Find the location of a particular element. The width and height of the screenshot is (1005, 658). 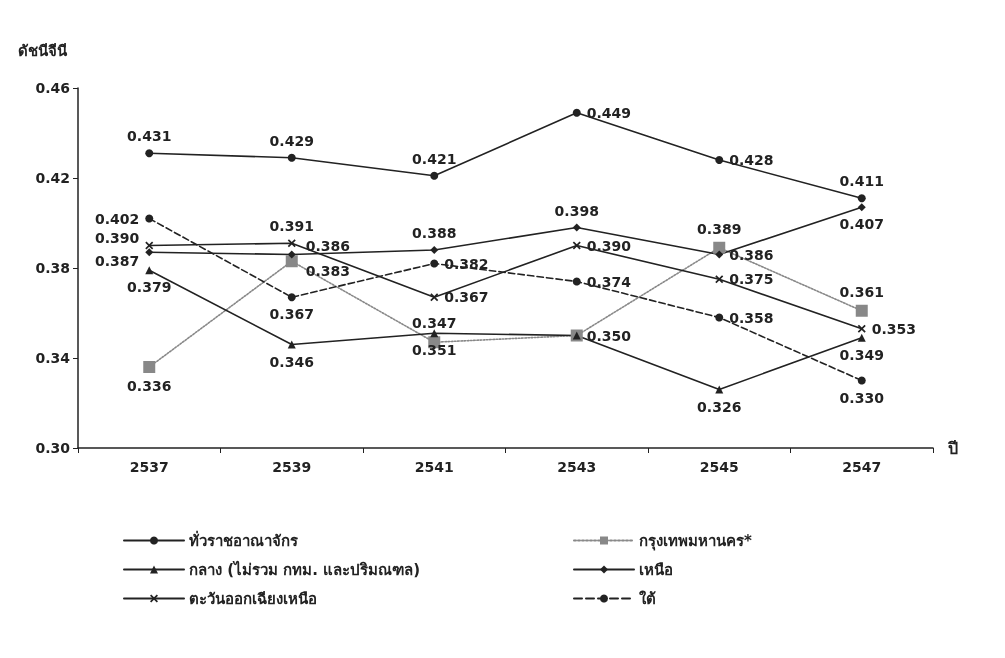

x-tick-label: 2545 is located at coordinates (719, 467).